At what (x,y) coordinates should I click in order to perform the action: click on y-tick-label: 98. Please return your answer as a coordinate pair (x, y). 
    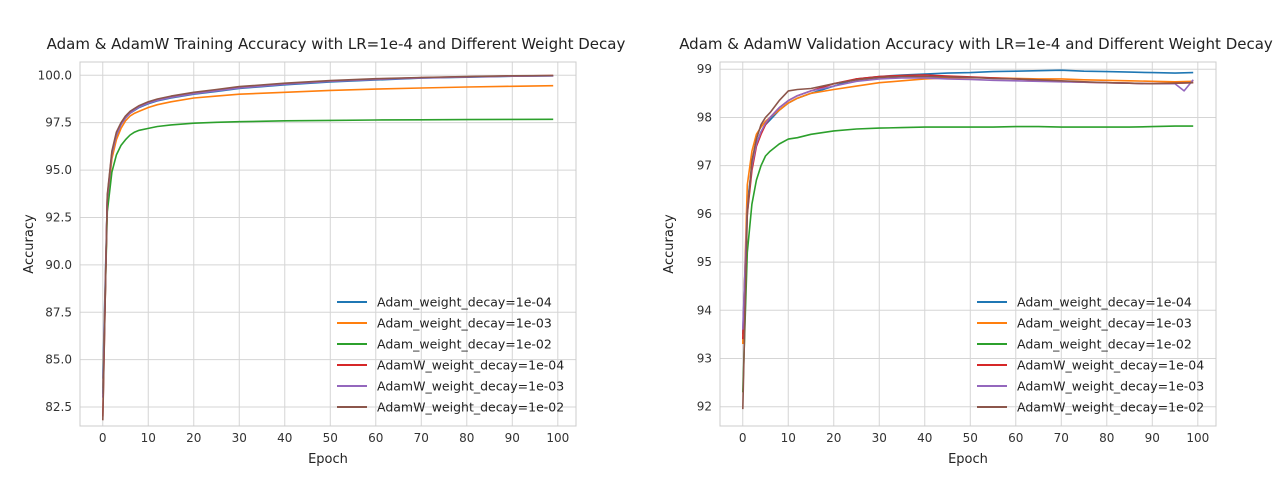
    Looking at the image, I should click on (704, 117).